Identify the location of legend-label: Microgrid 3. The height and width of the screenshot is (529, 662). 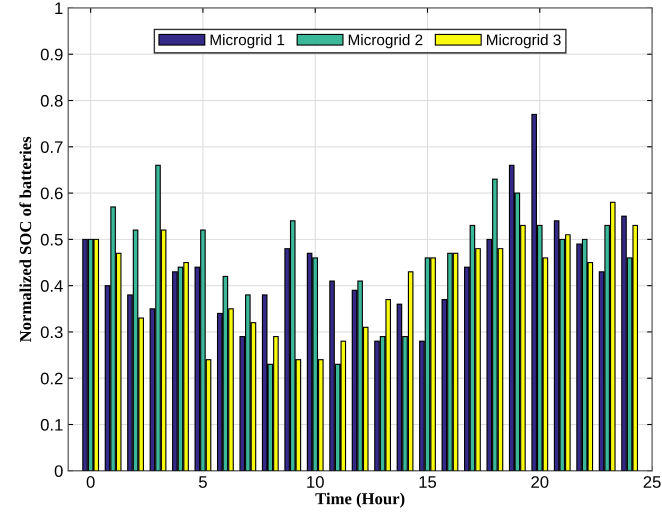
(524, 41).